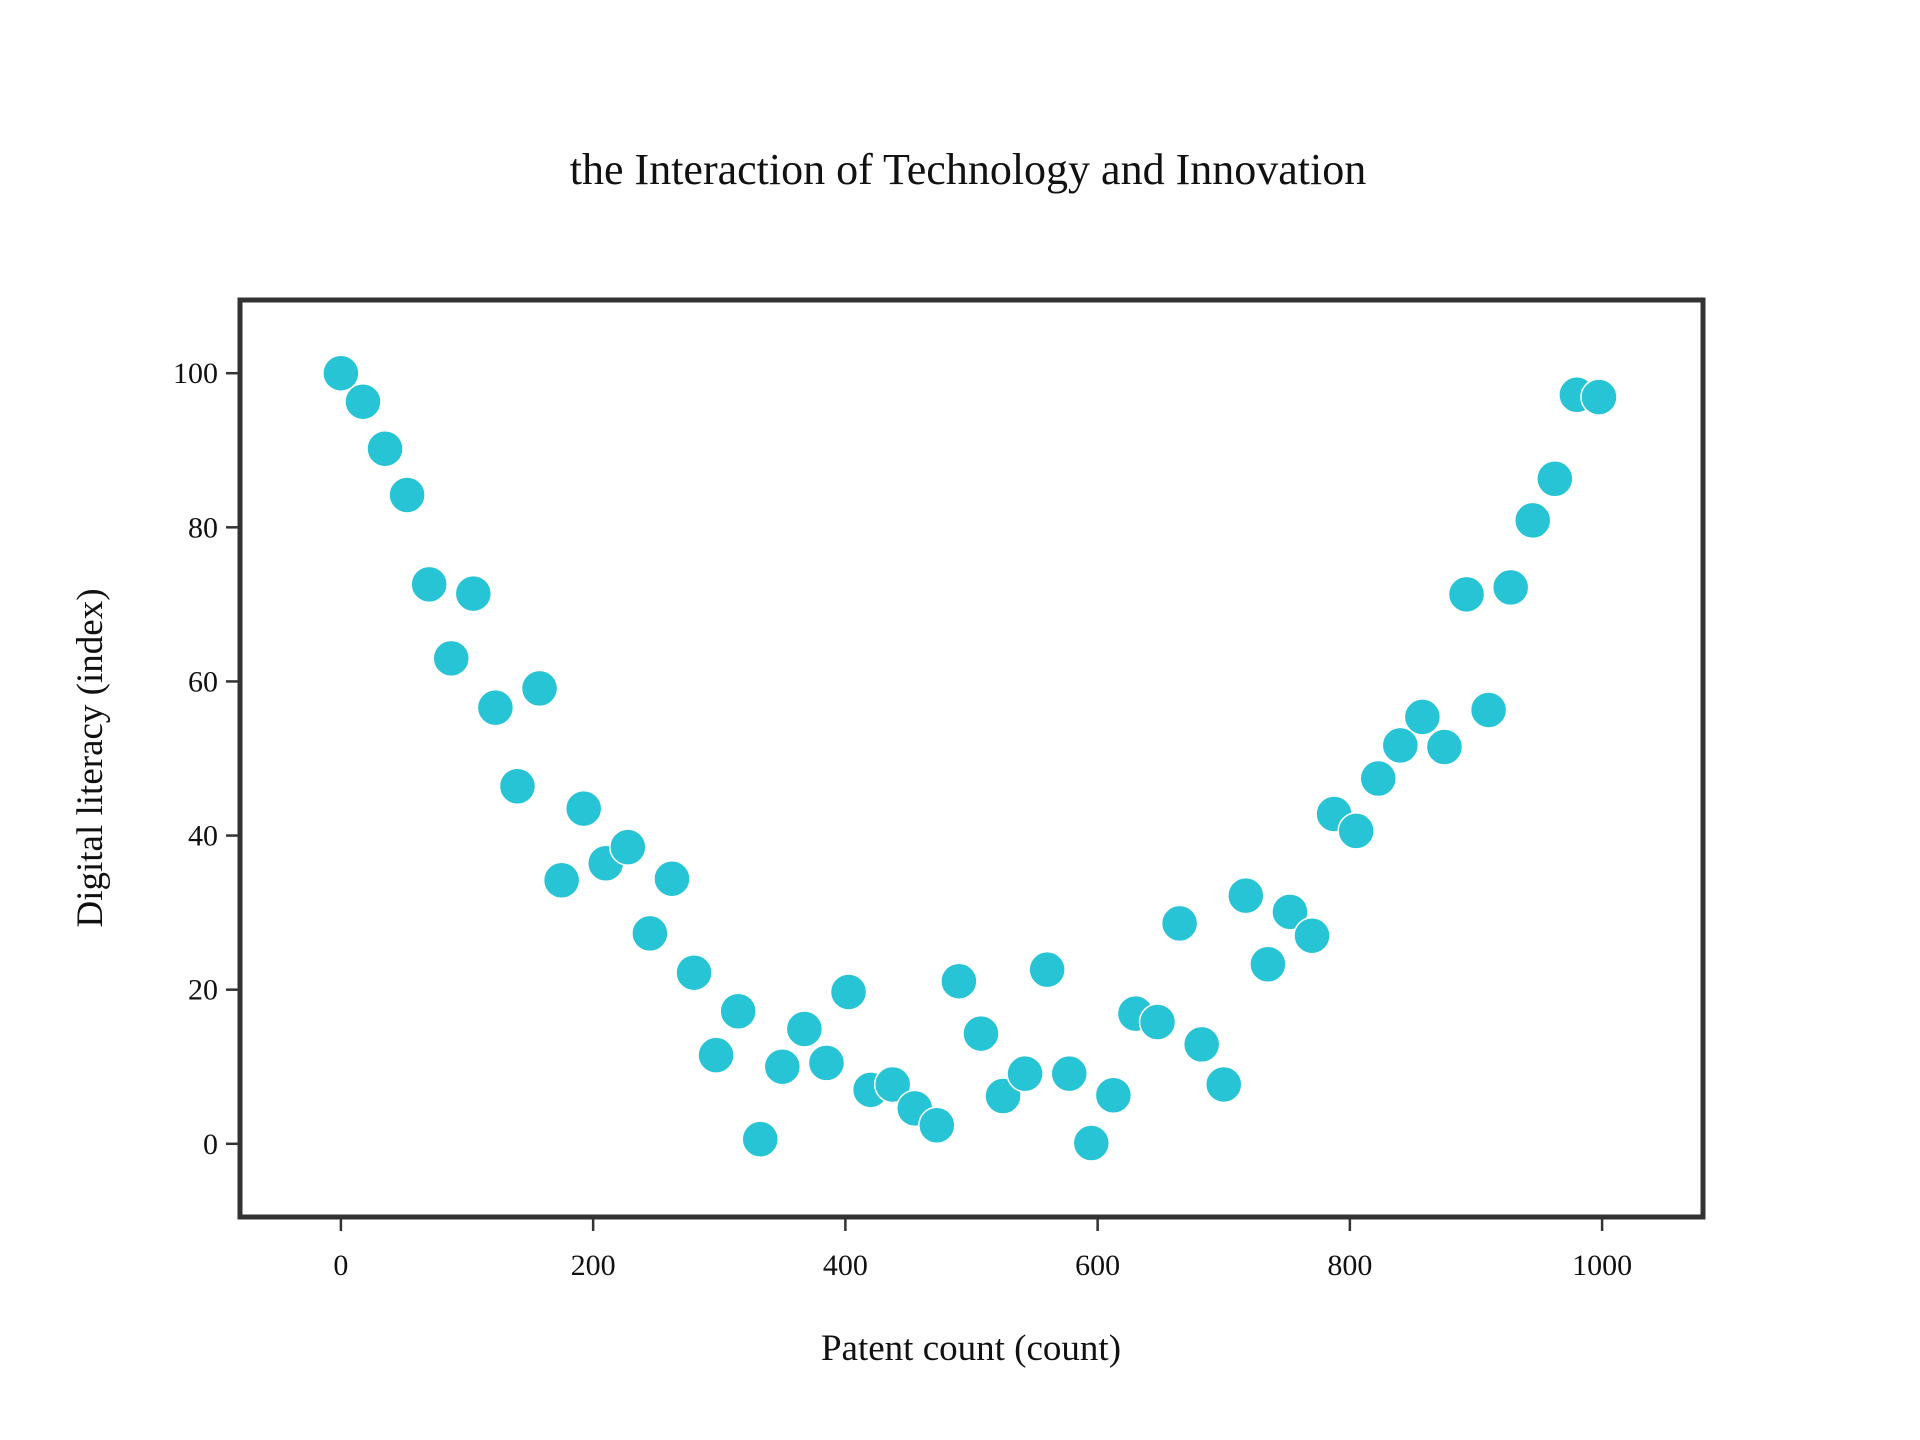  Describe the element at coordinates (203, 527) in the screenshot. I see `y-tick-label: 80` at that location.